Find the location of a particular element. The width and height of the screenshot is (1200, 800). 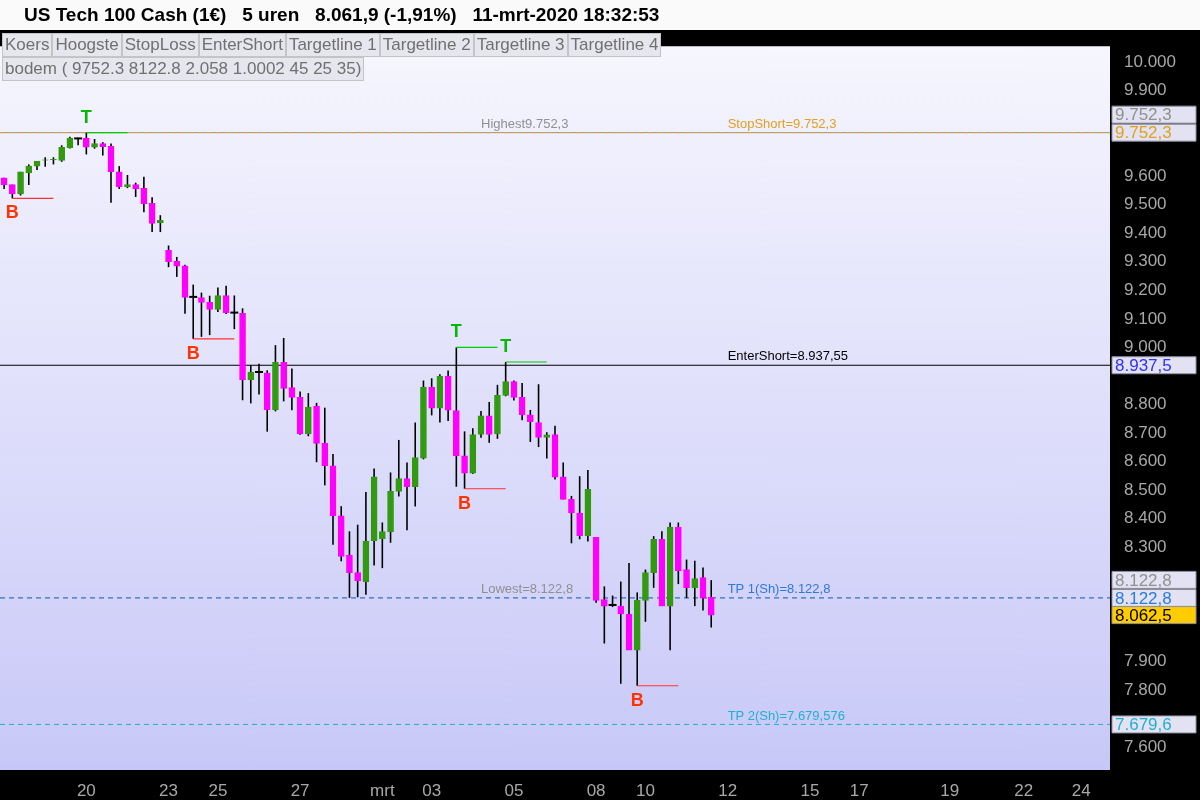

y-tick-label: 7.900 is located at coordinates (1145, 661).